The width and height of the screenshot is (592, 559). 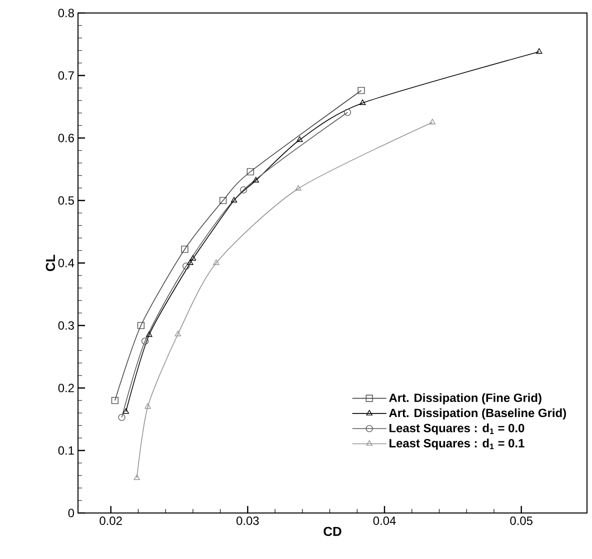 I want to click on y-tick-label: 0.2, so click(x=66, y=388).